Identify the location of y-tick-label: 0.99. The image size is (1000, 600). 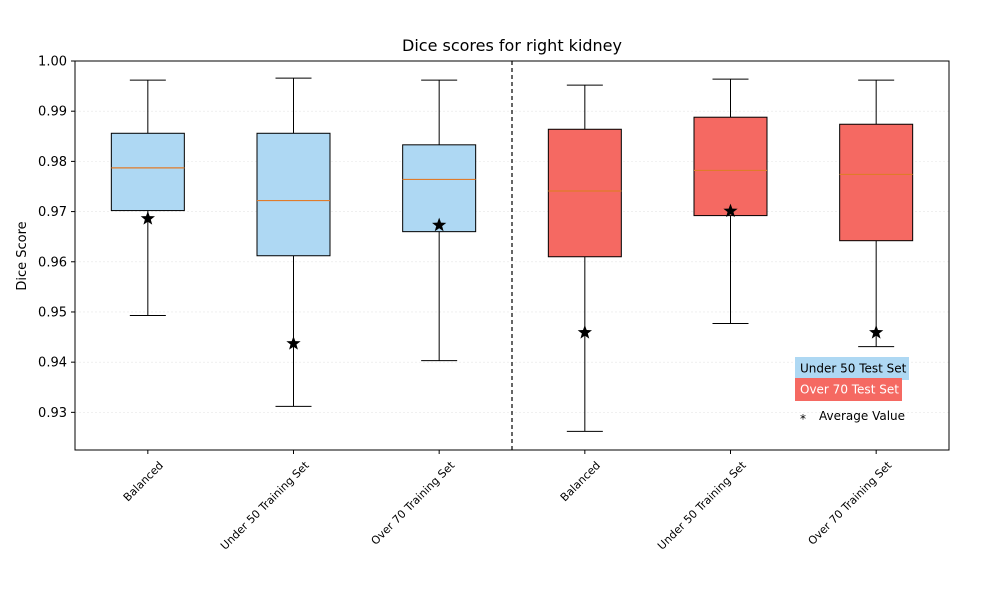
(52, 112).